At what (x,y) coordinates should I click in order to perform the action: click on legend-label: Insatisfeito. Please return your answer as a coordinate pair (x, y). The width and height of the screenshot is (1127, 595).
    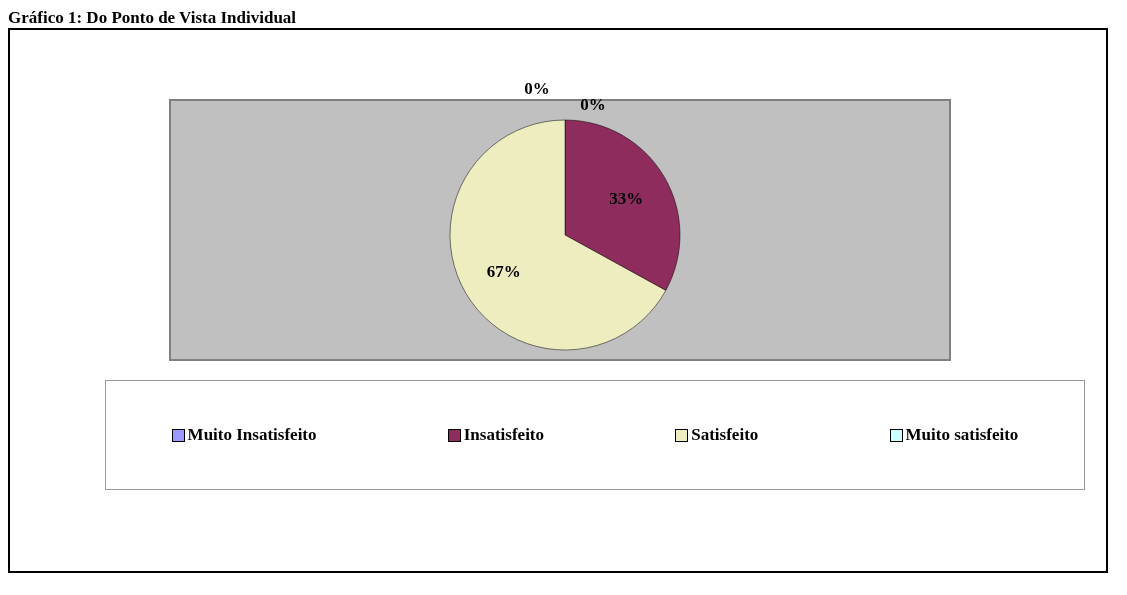
    Looking at the image, I should click on (504, 435).